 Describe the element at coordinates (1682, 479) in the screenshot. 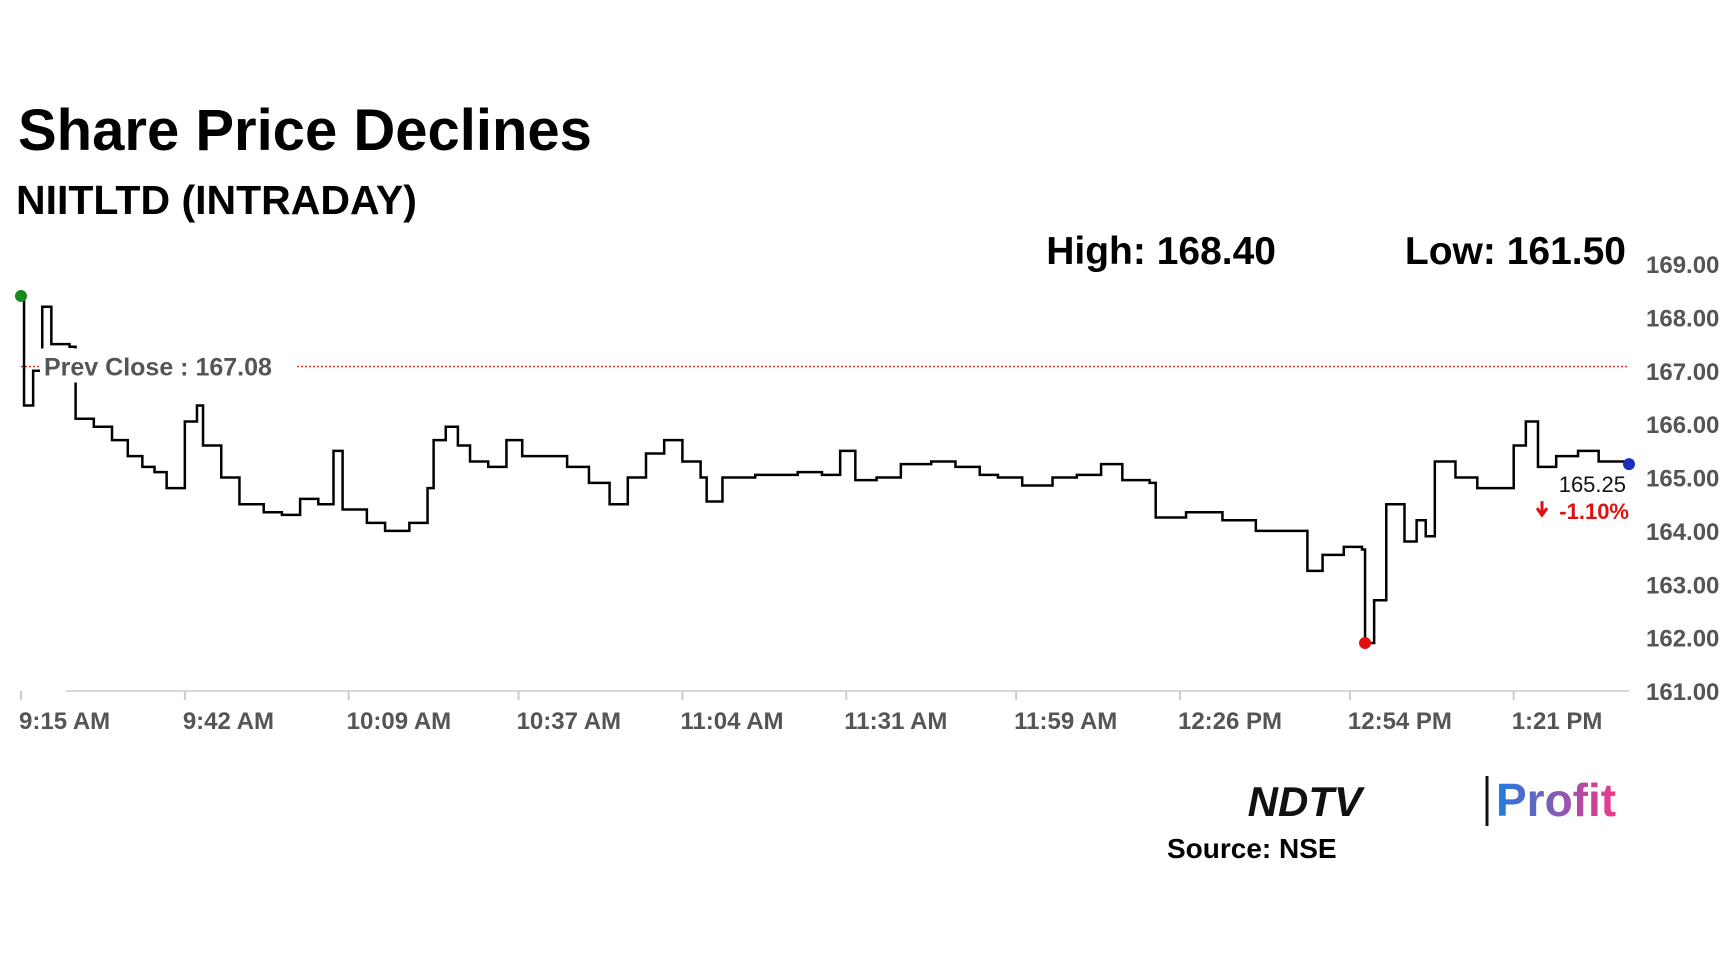

I see `y-tick-label: 165.00` at that location.